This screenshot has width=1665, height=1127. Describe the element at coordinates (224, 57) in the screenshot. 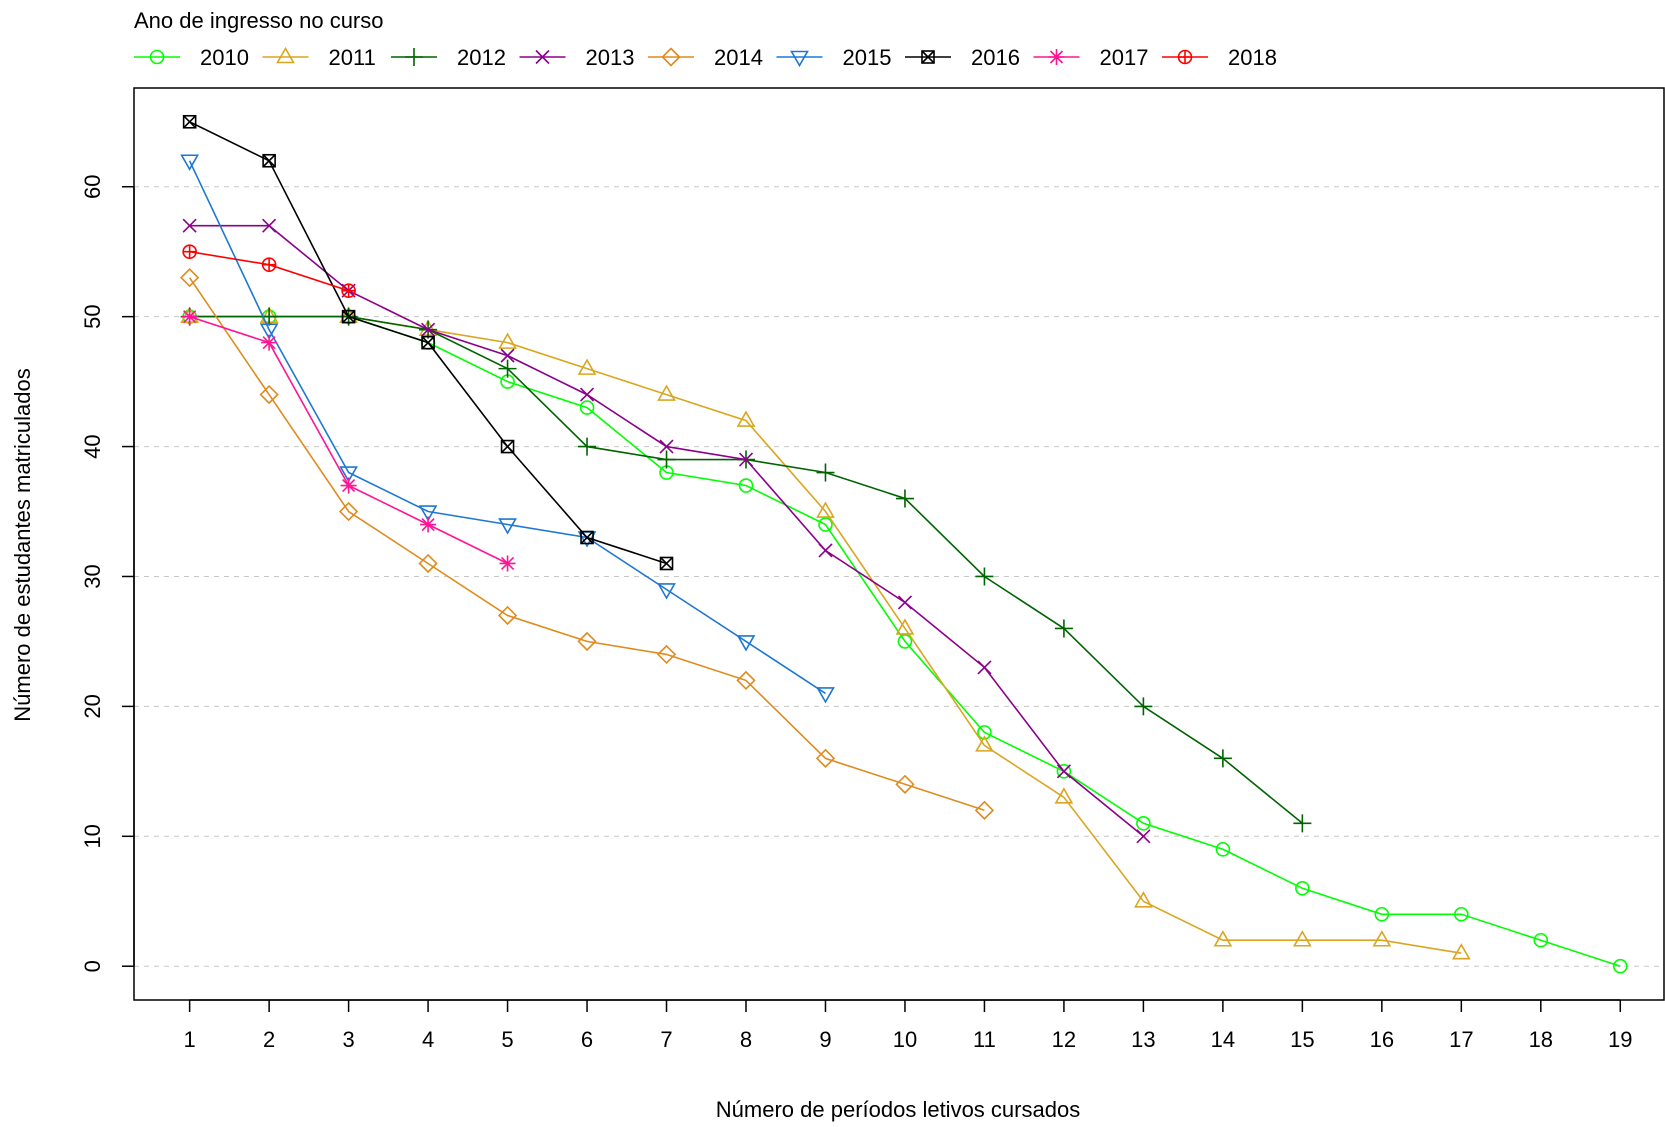

I see `legend-label: 2010` at that location.